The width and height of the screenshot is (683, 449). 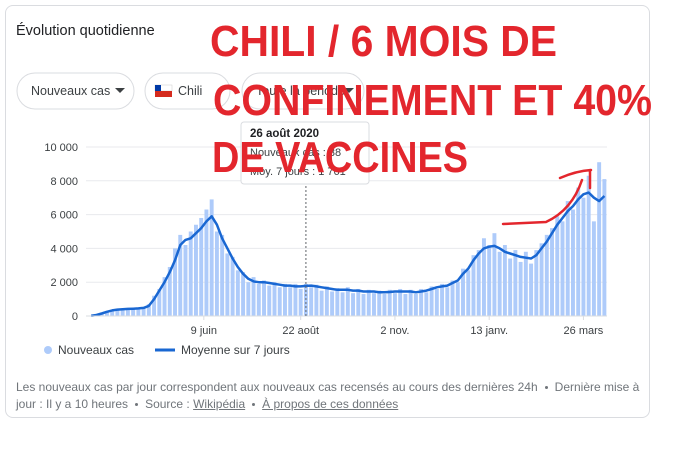 I want to click on country-dropdown: Chili, so click(x=187, y=91).